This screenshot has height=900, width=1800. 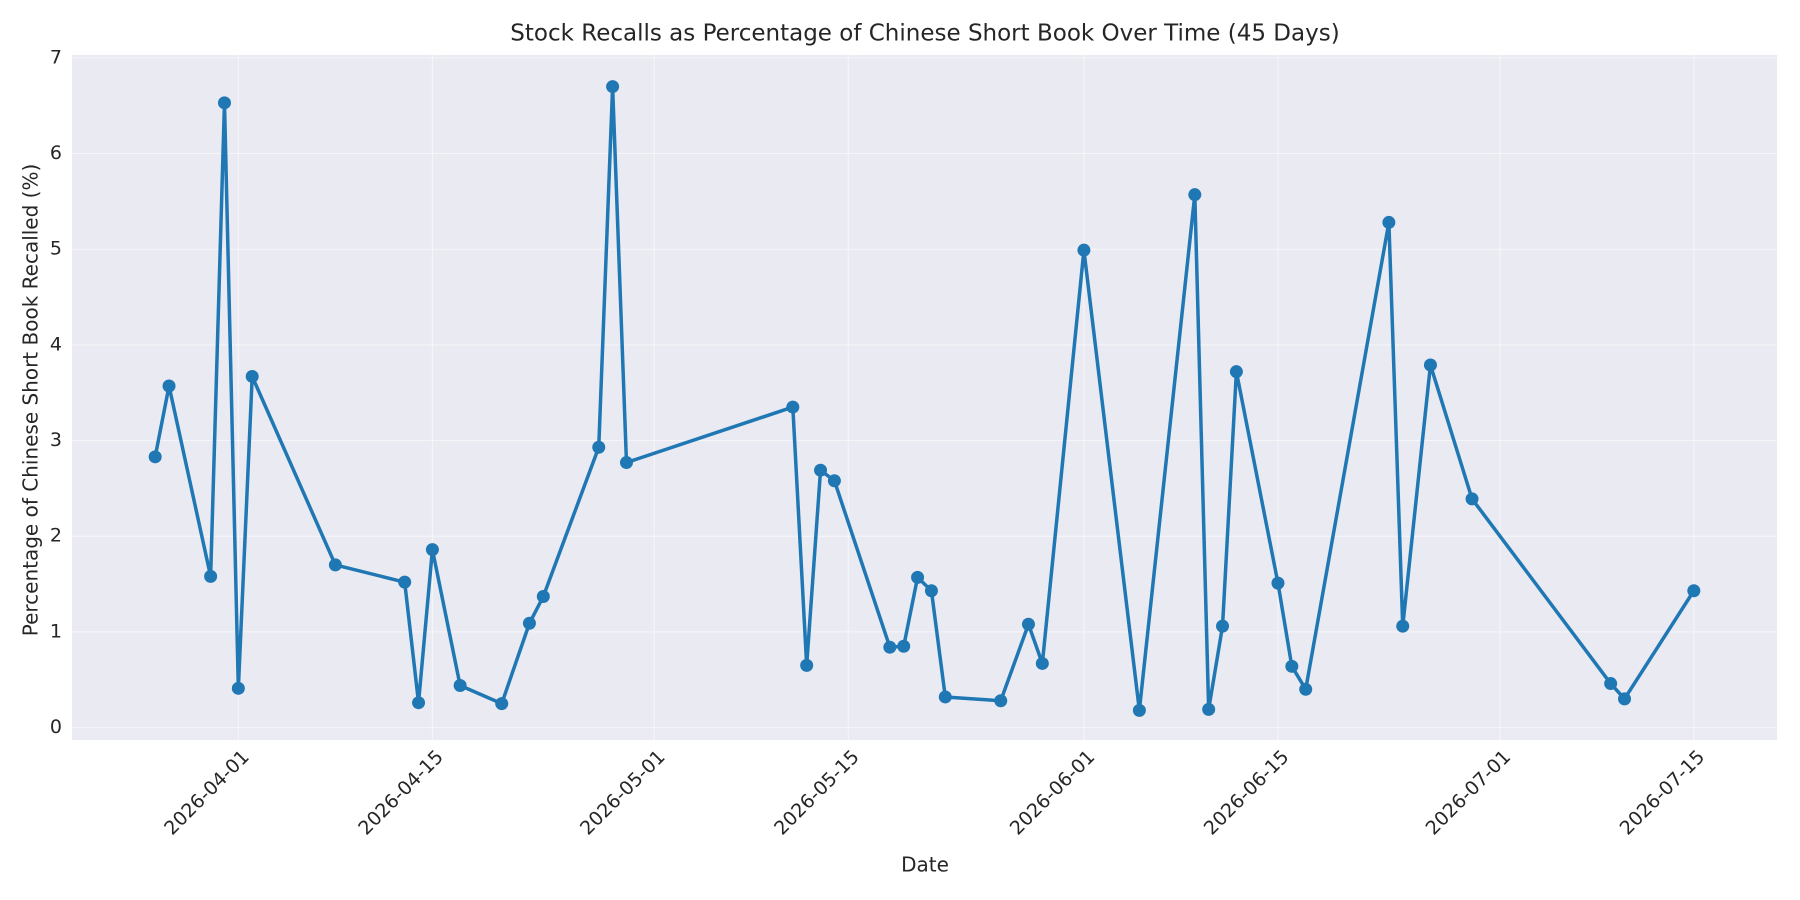 I want to click on y-tick-label: 4, so click(x=56, y=344).